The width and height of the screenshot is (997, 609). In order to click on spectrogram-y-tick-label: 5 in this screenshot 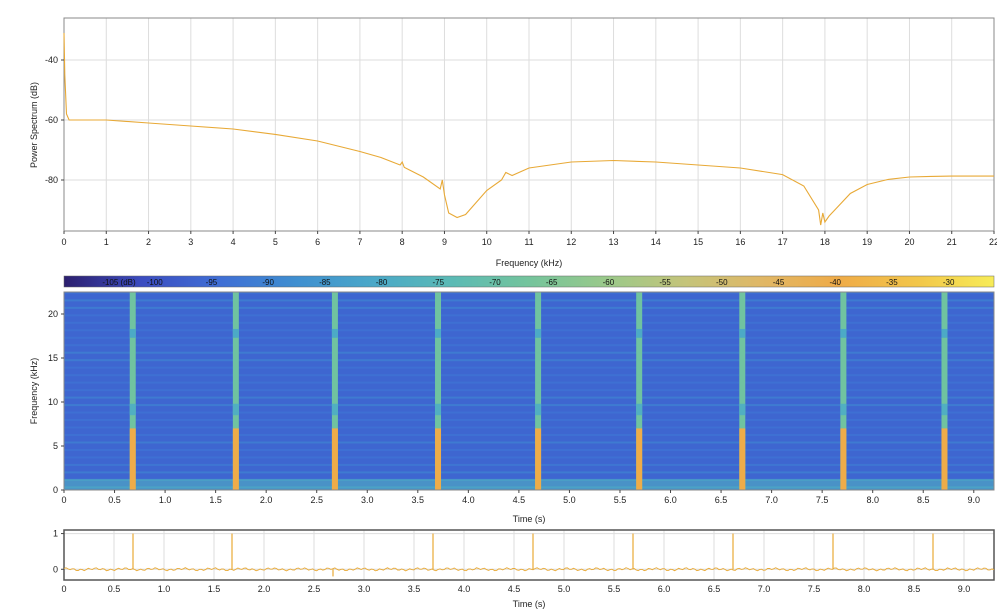, I will do `click(55, 446)`.